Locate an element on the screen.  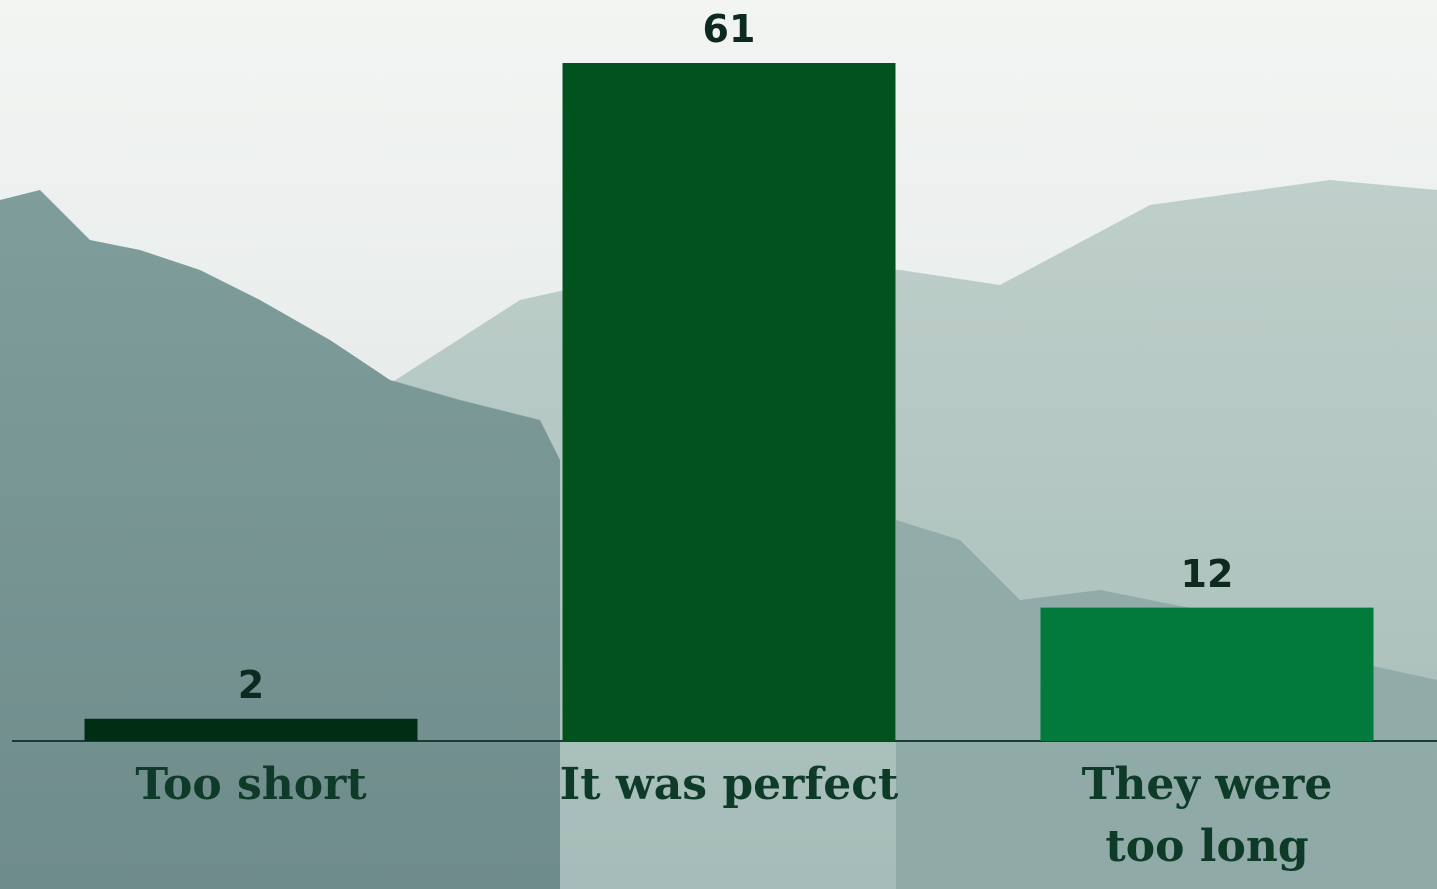
x-tick-label: It was perfect is located at coordinates (729, 784).